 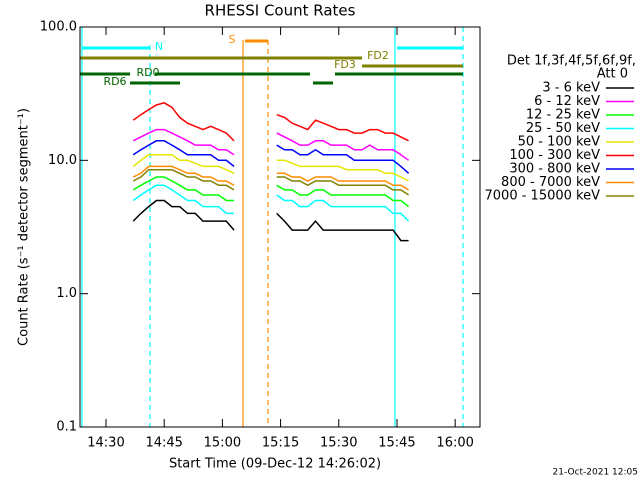 I want to click on x-axis-label: Start Time (09-Dec-12 14:26:02), so click(x=275, y=464).